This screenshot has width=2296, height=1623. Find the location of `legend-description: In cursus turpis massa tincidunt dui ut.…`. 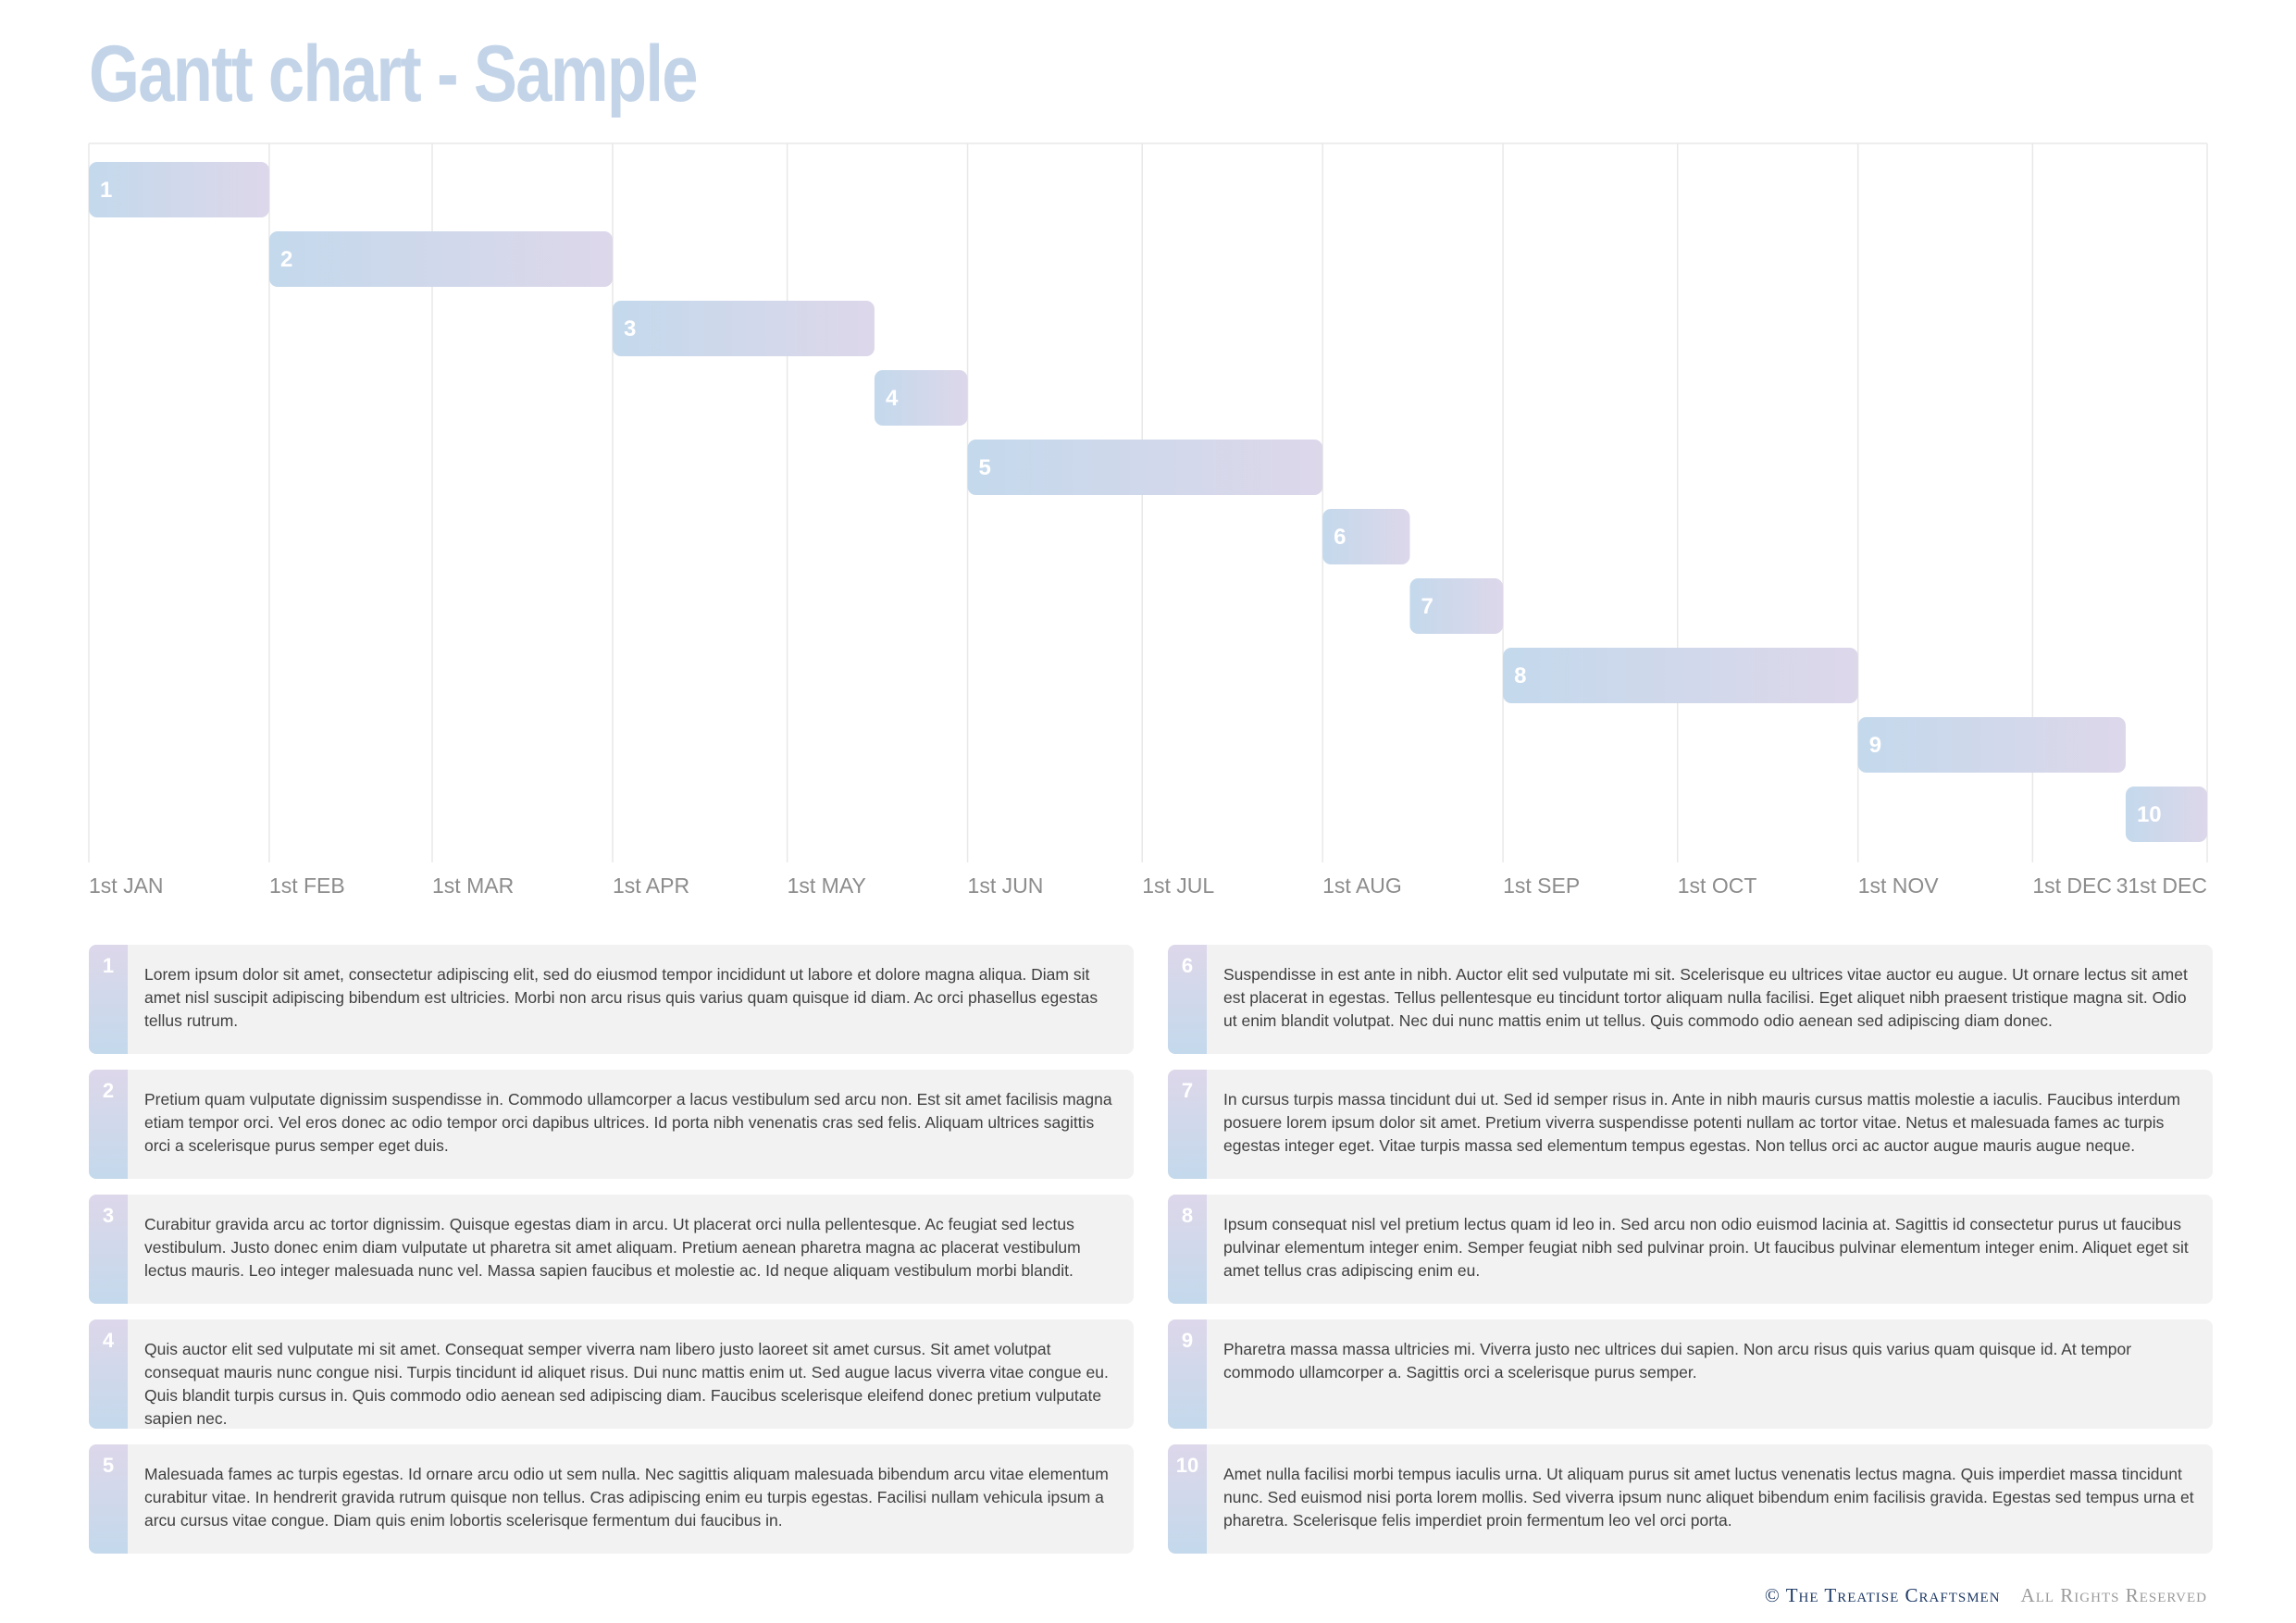

legend-description: In cursus turpis massa tincidunt dui ut.… is located at coordinates (1702, 1122).